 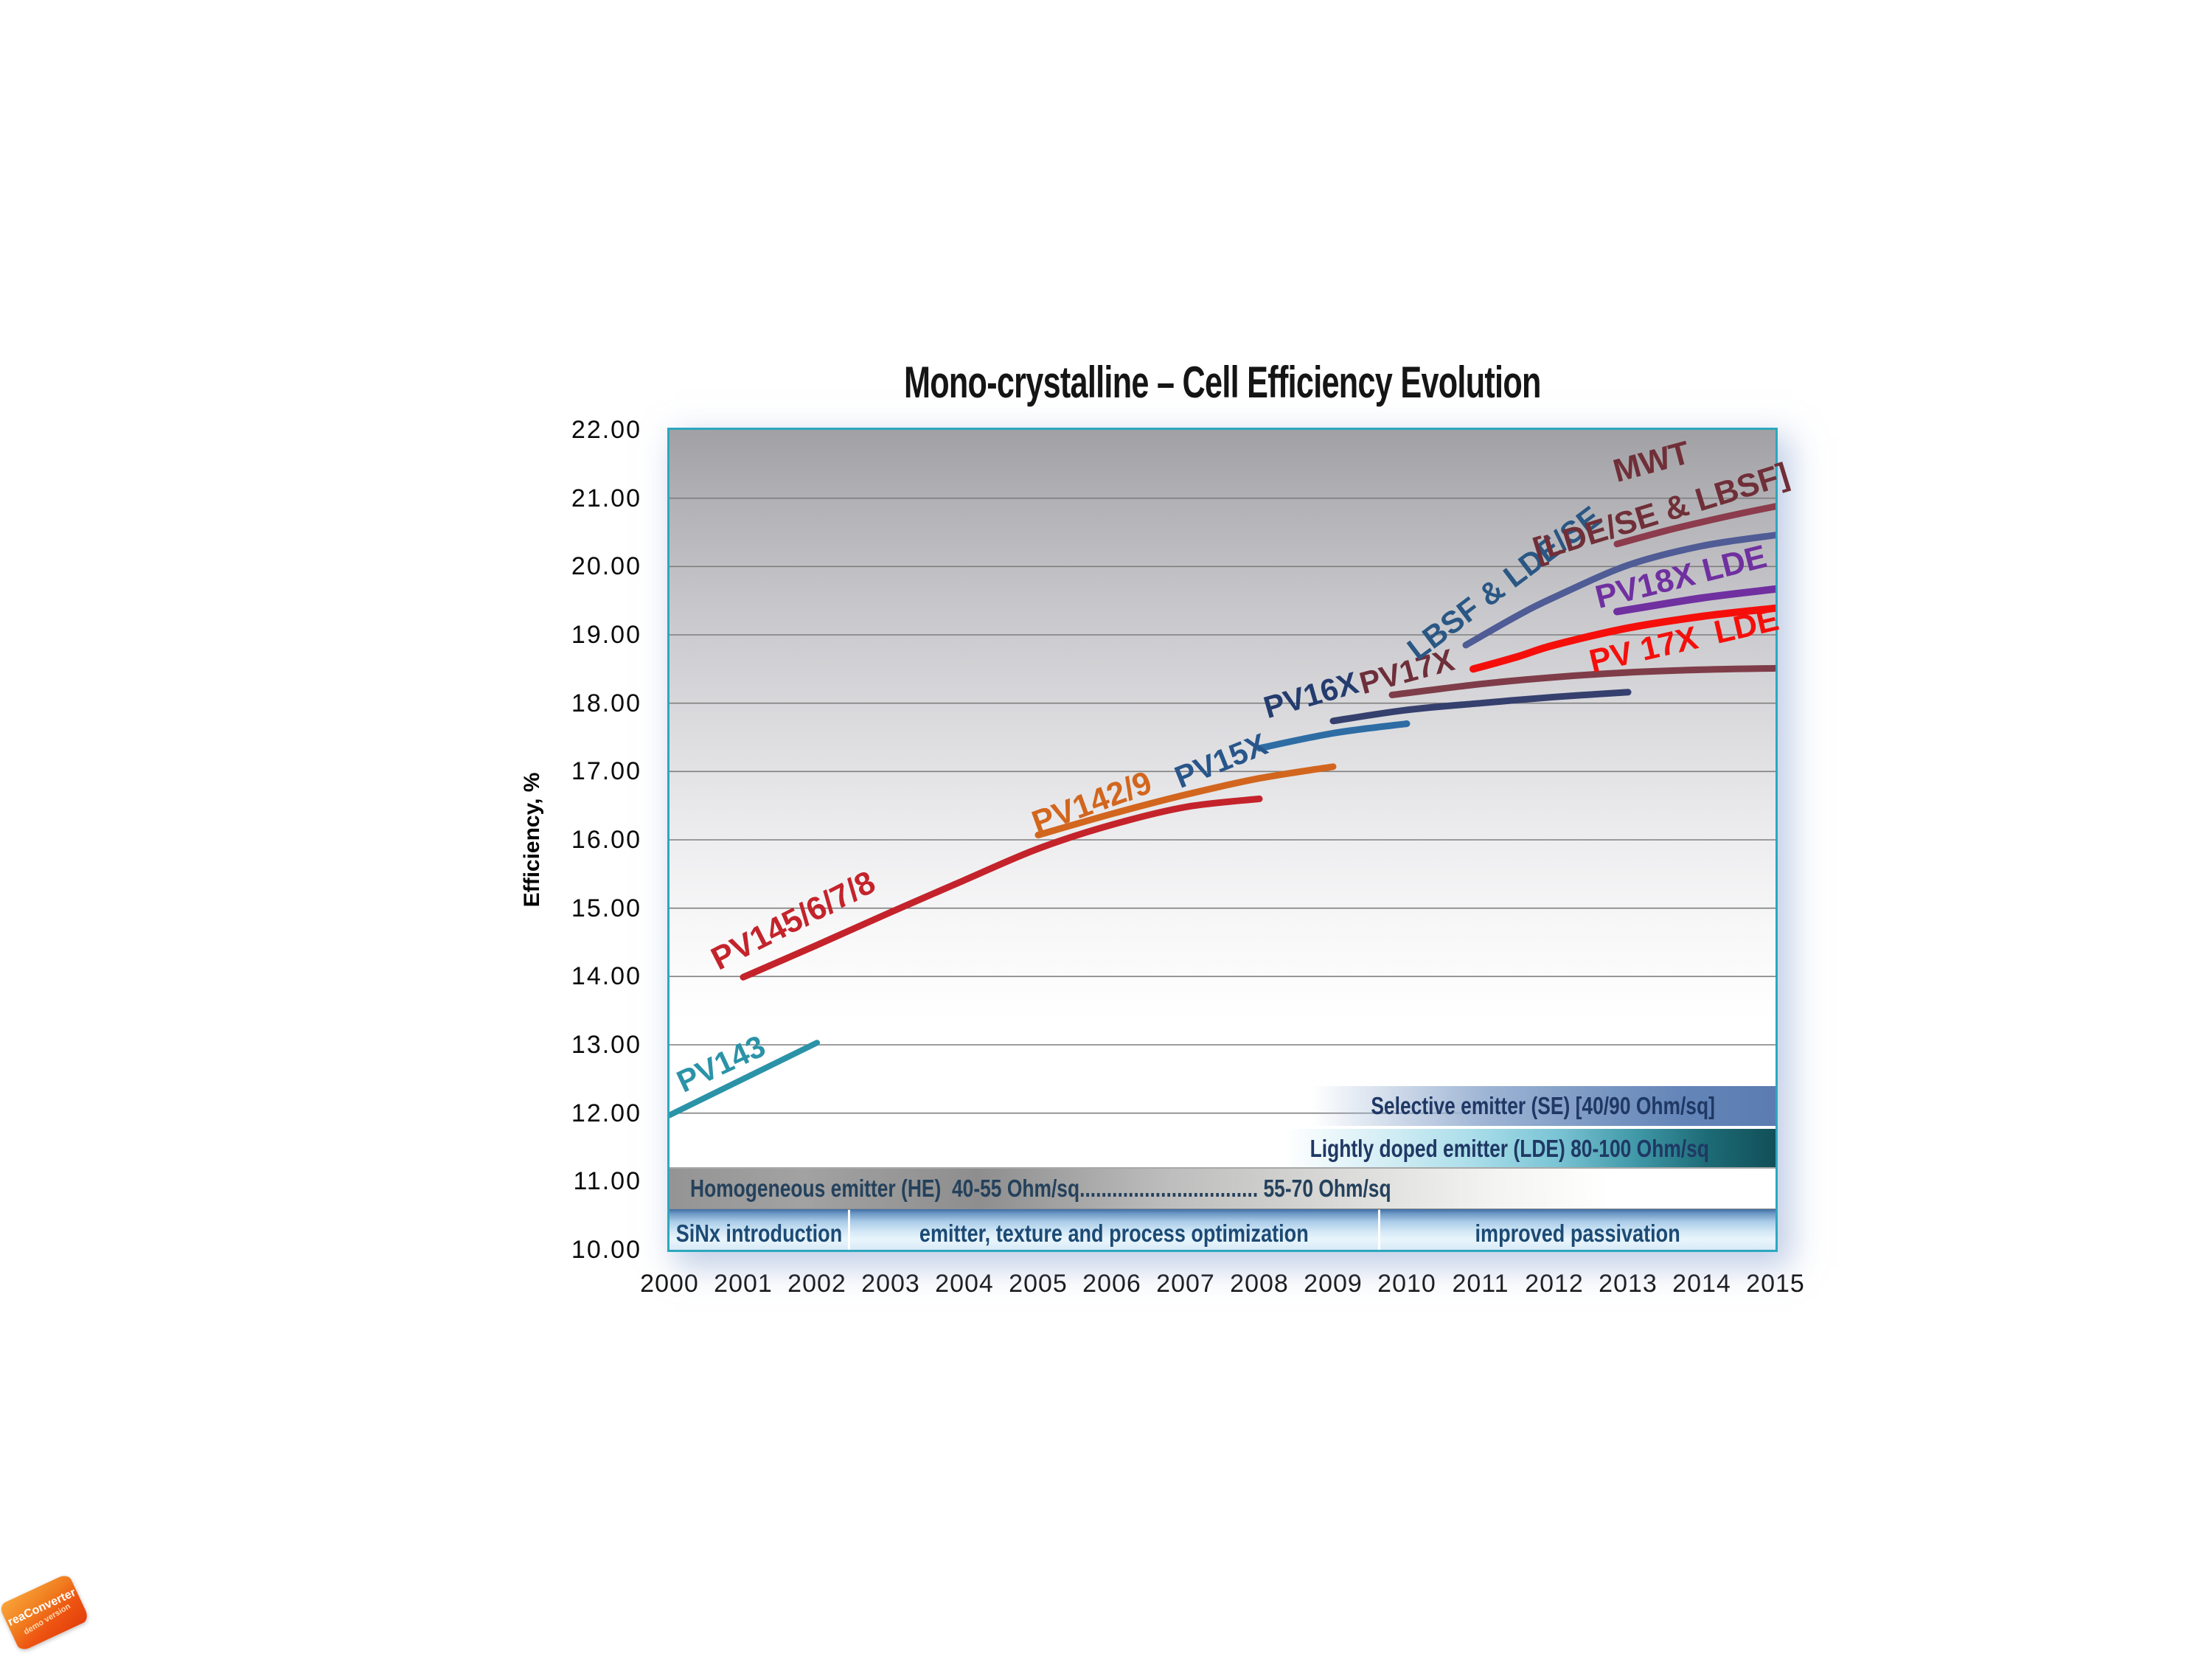 What do you see at coordinates (606, 976) in the screenshot?
I see `y-tick-14.00: 14.00` at bounding box center [606, 976].